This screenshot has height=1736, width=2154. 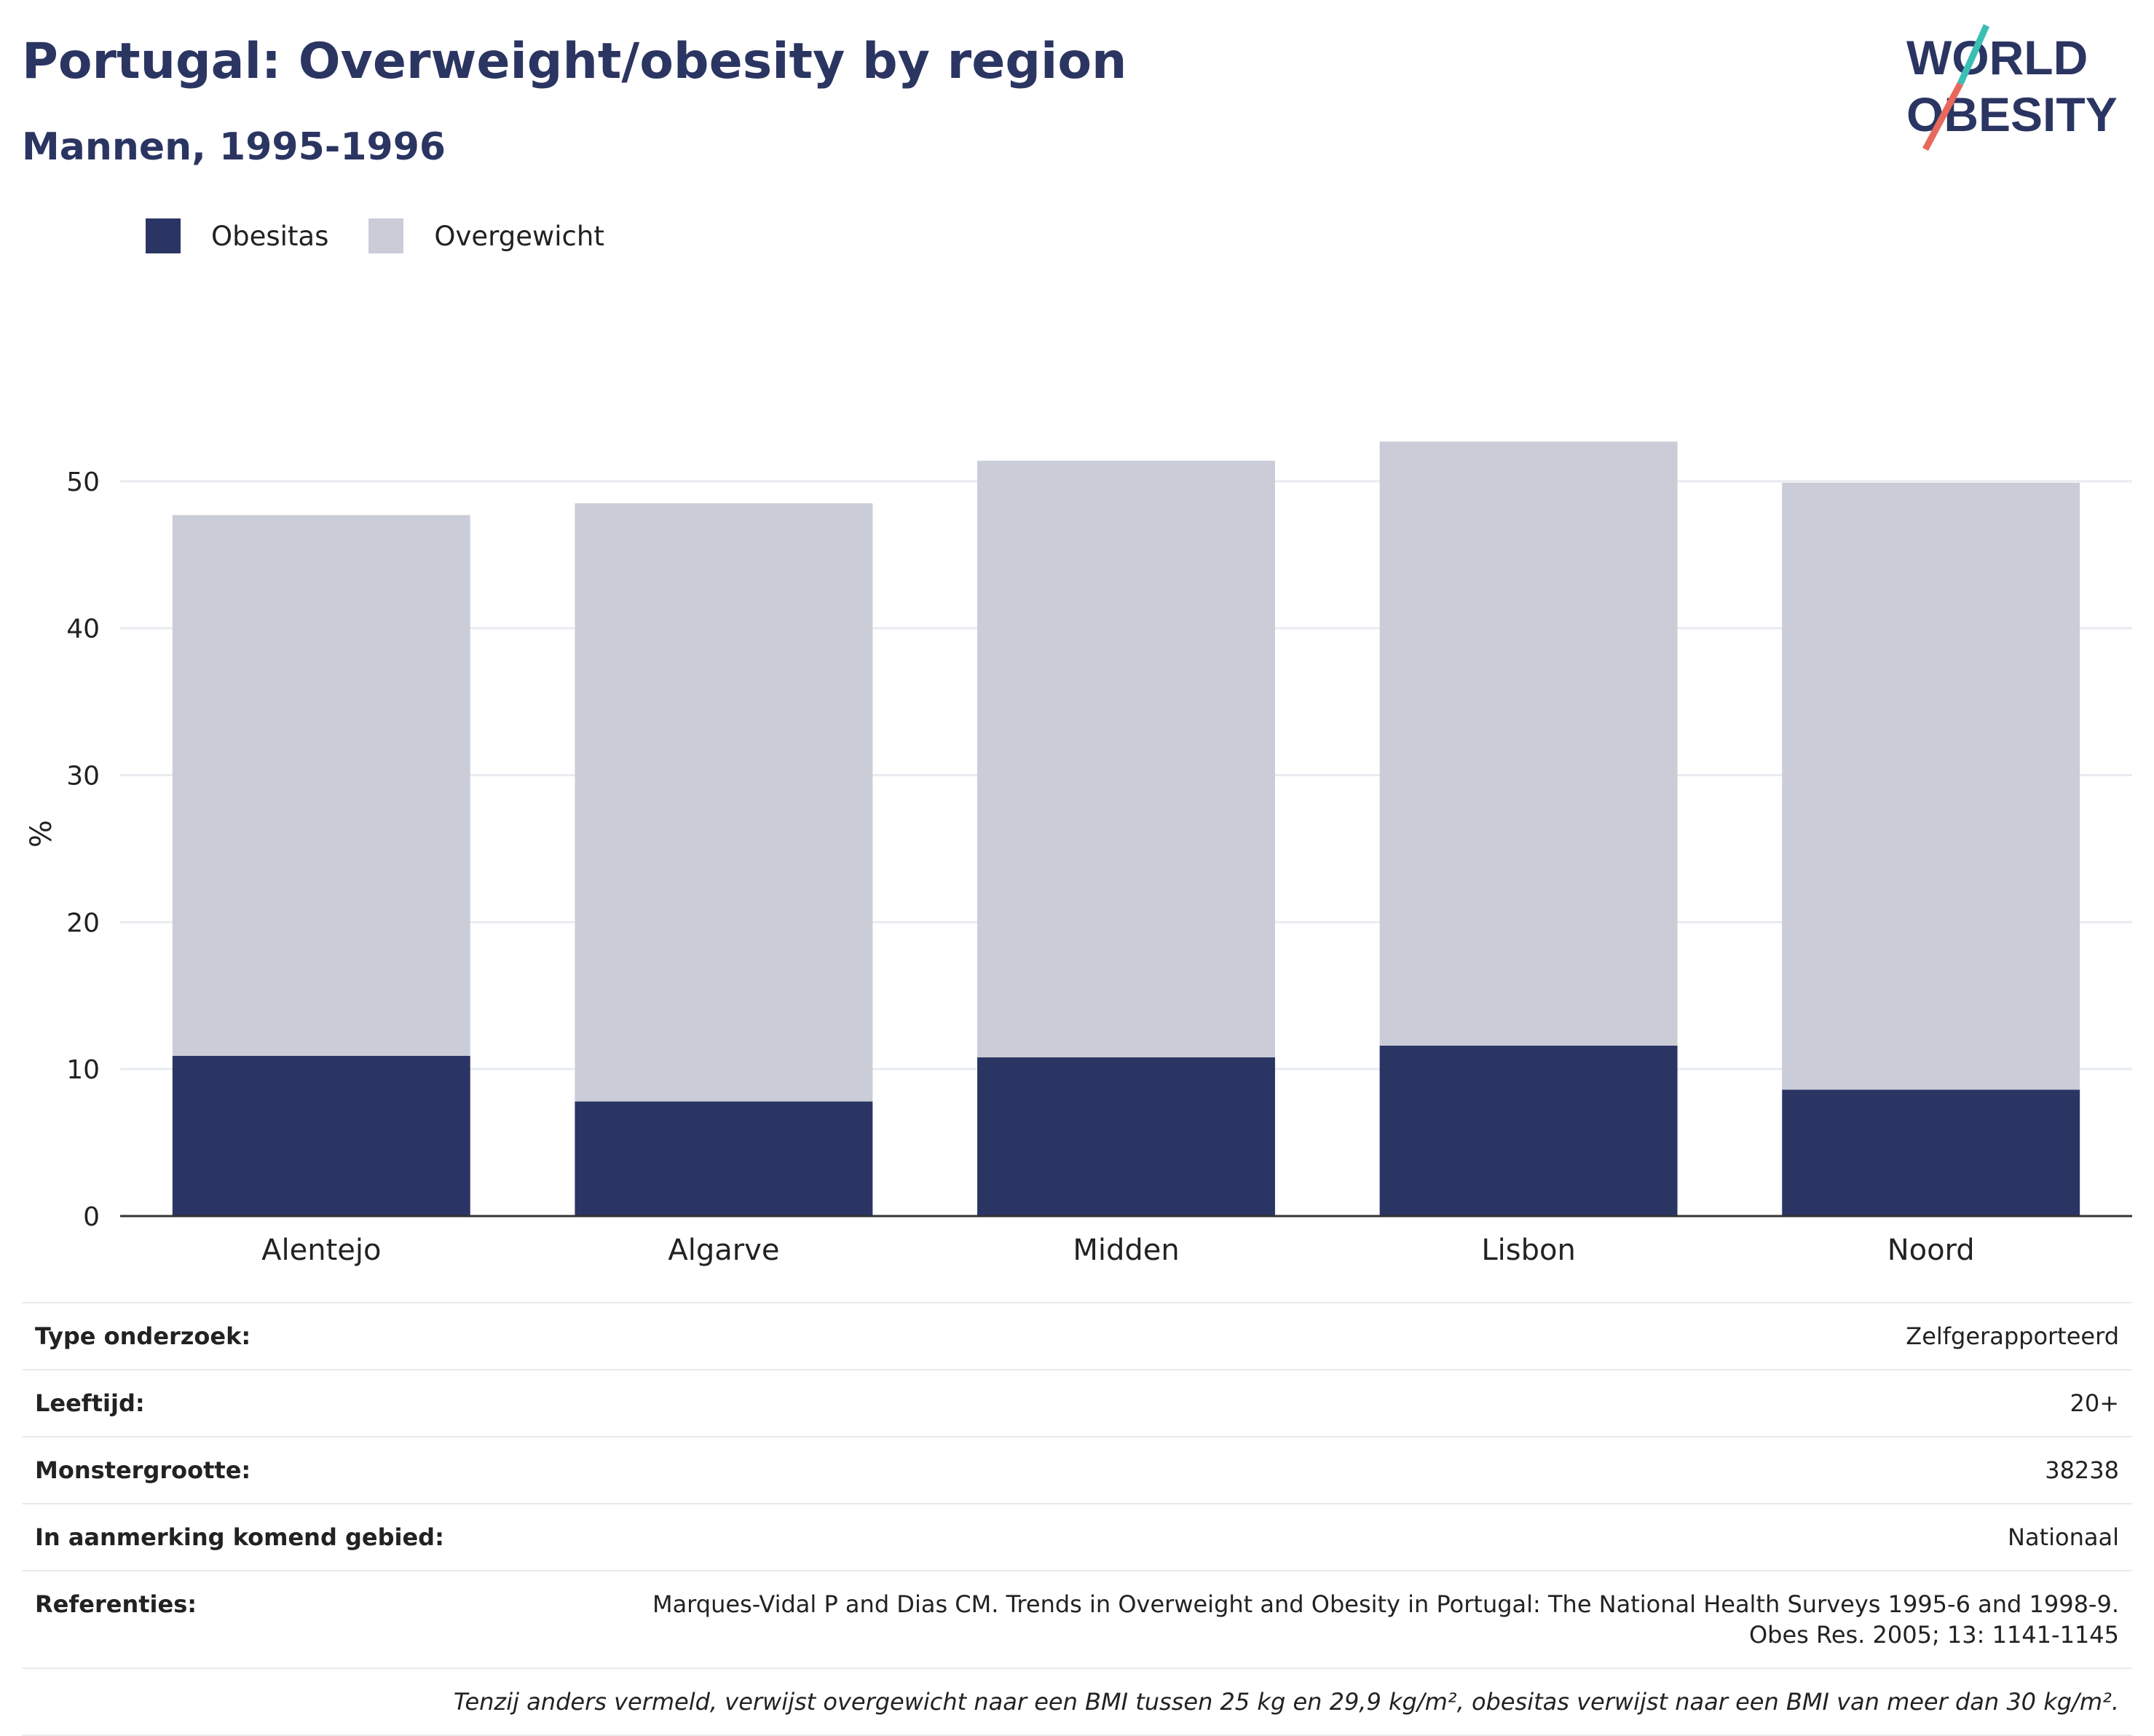 What do you see at coordinates (724, 803) in the screenshot?
I see `bar-overgewicht-algarve` at bounding box center [724, 803].